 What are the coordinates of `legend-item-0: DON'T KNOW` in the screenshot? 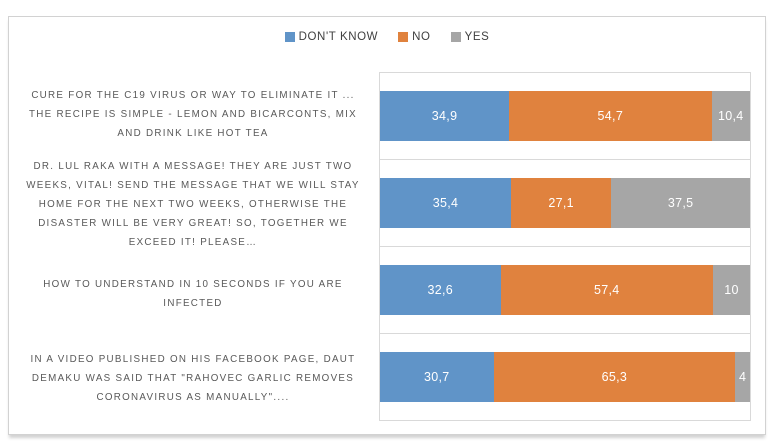 It's located at (331, 37).